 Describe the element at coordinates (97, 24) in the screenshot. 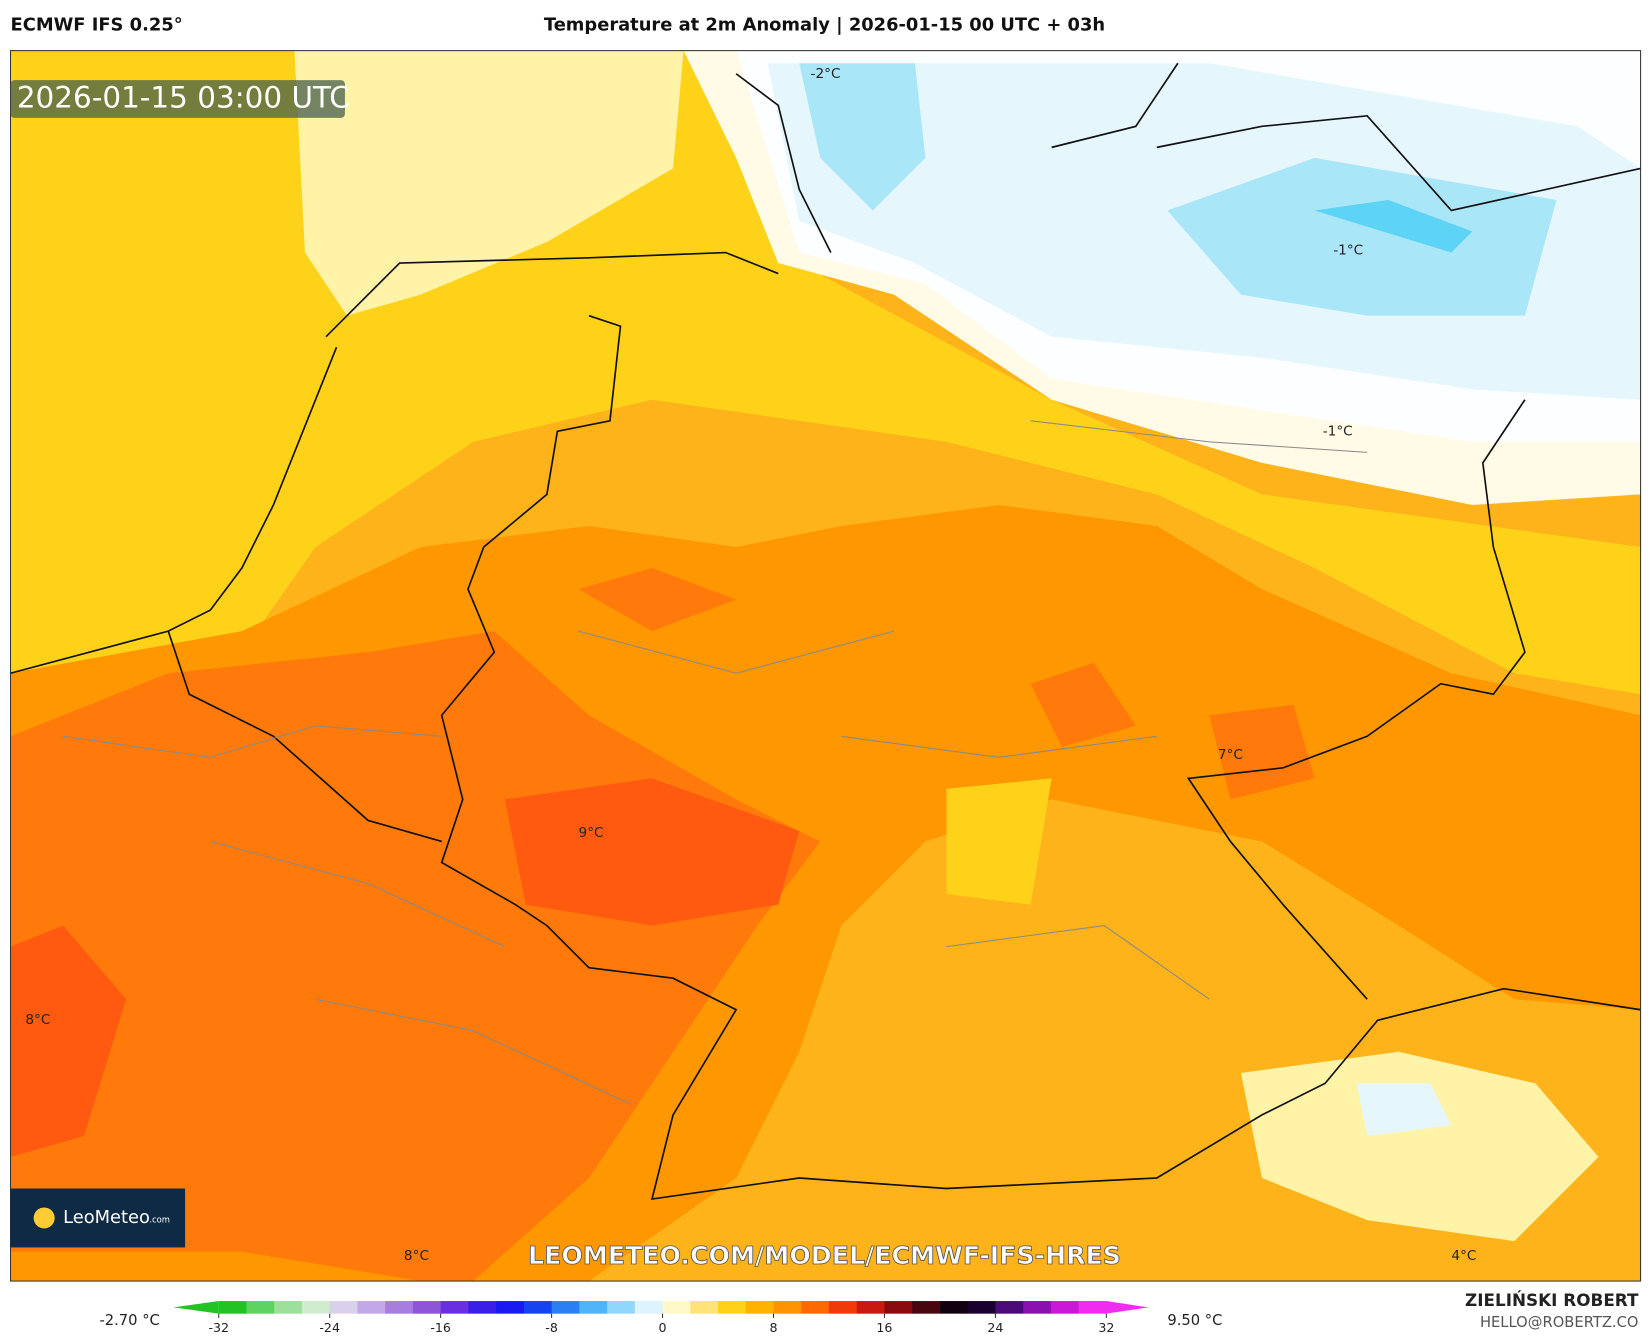

I see `model-name: ECMWF IFS 0.25°` at that location.